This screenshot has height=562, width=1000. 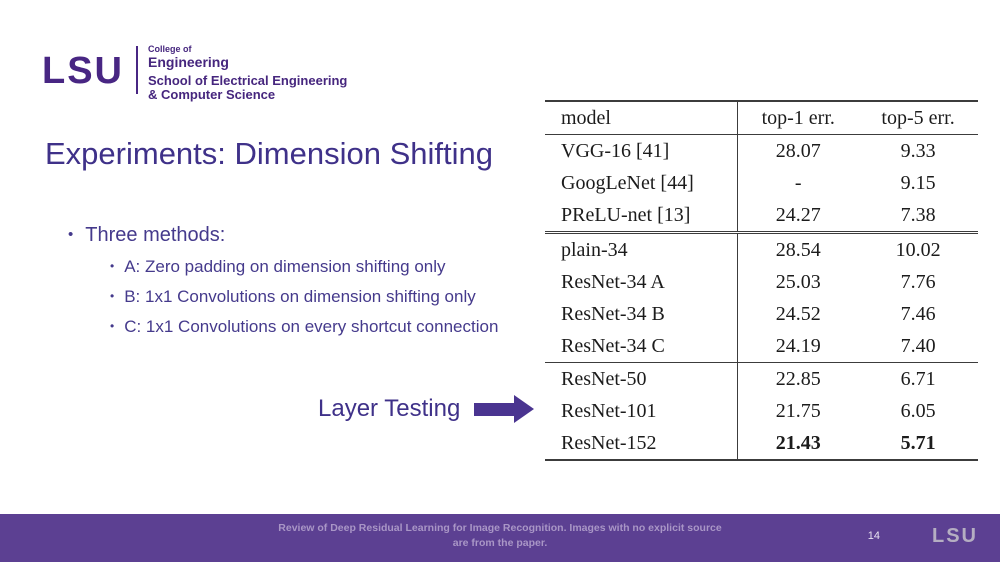 What do you see at coordinates (918, 281) in the screenshot?
I see `value-cell: 7.76` at bounding box center [918, 281].